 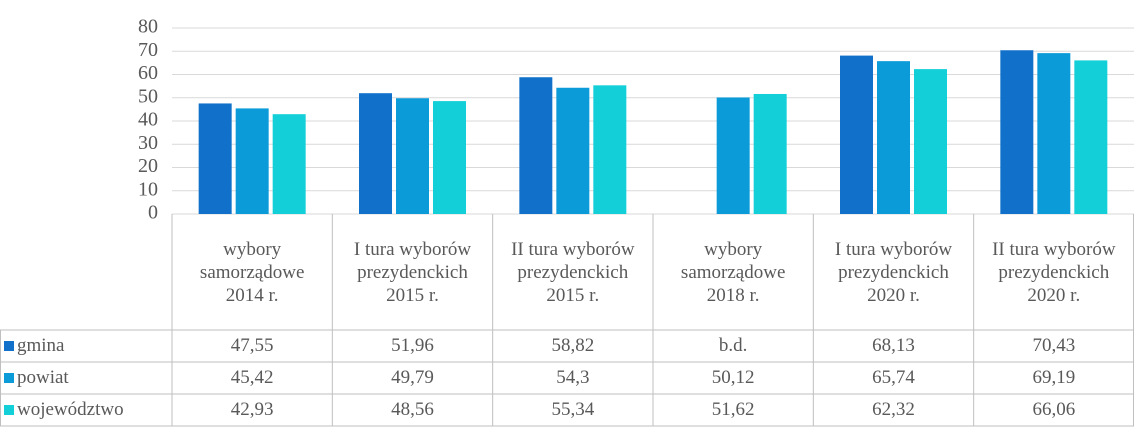 I want to click on table-cell: 42,93, so click(x=252, y=409).